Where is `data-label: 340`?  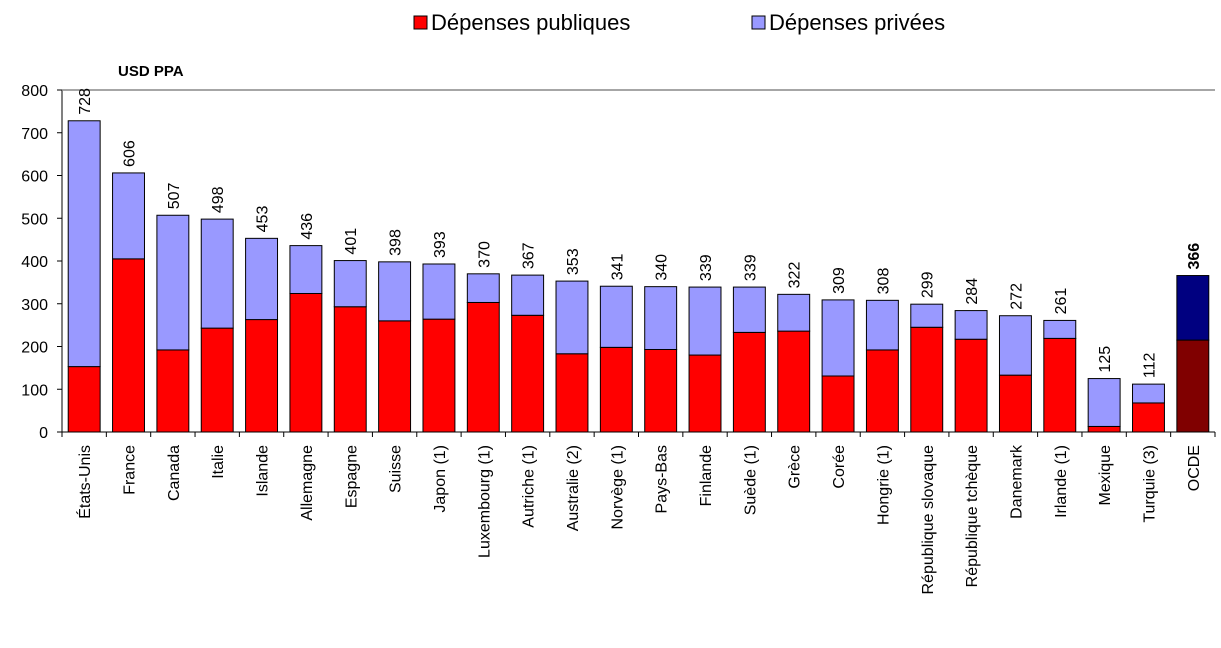
data-label: 340 is located at coordinates (662, 267).